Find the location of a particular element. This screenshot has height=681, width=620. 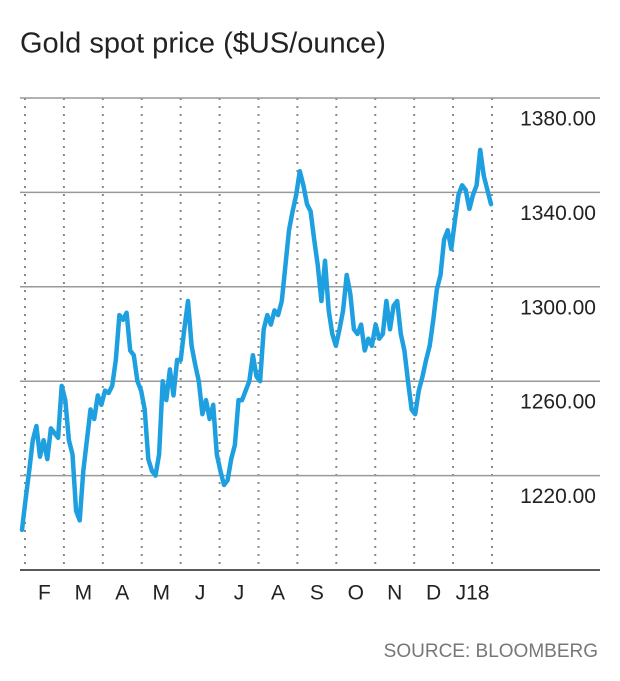

y-tick-label: 1260.00 is located at coordinates (558, 402).